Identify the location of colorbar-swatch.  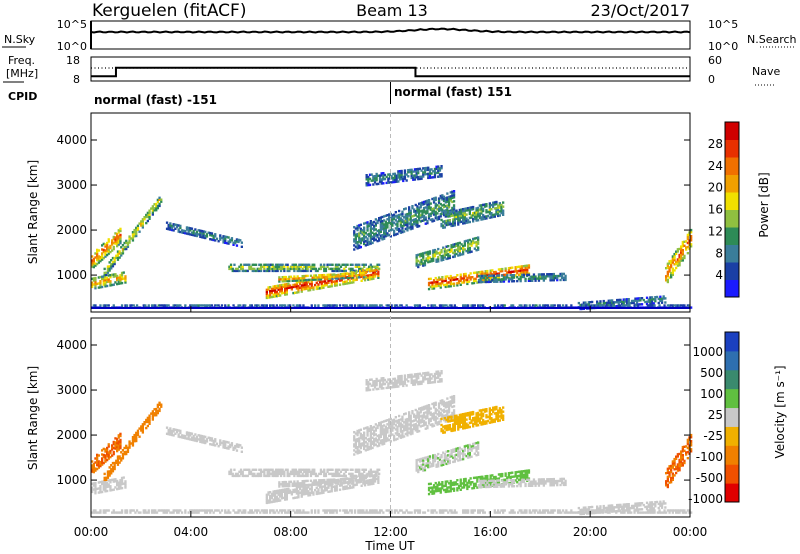
(732, 253).